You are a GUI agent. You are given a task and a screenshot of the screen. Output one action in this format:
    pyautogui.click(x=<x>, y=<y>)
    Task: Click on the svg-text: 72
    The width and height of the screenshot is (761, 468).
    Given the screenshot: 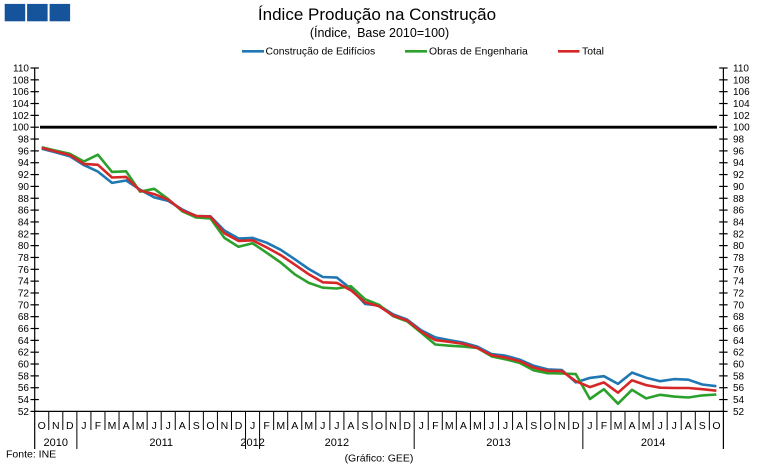 What is the action you would take?
    pyautogui.click(x=739, y=294)
    